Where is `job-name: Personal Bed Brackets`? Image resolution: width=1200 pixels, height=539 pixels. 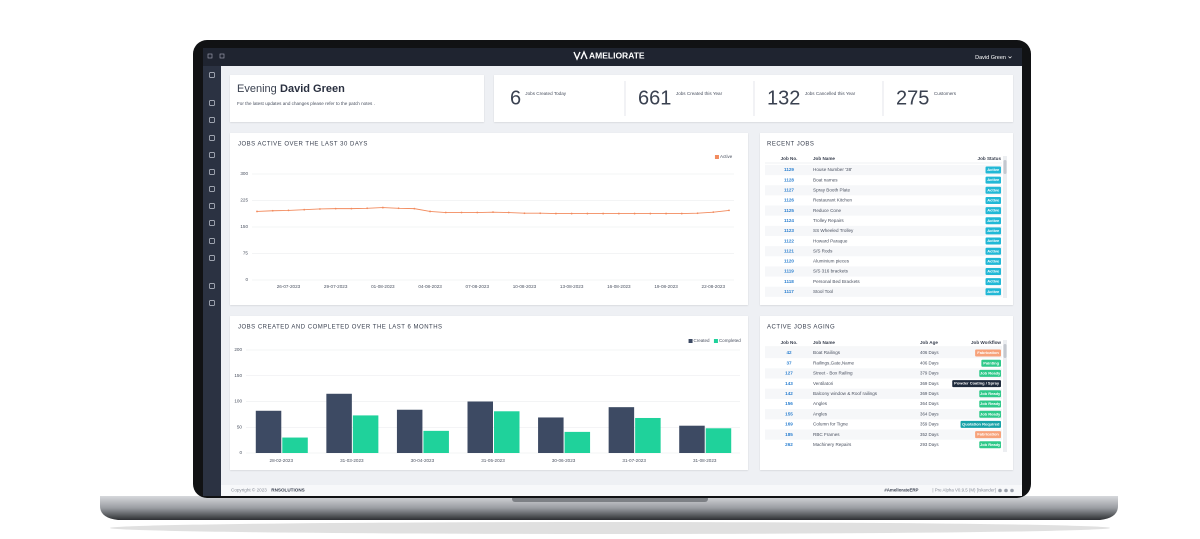
job-name: Personal Bed Brackets is located at coordinates (836, 281).